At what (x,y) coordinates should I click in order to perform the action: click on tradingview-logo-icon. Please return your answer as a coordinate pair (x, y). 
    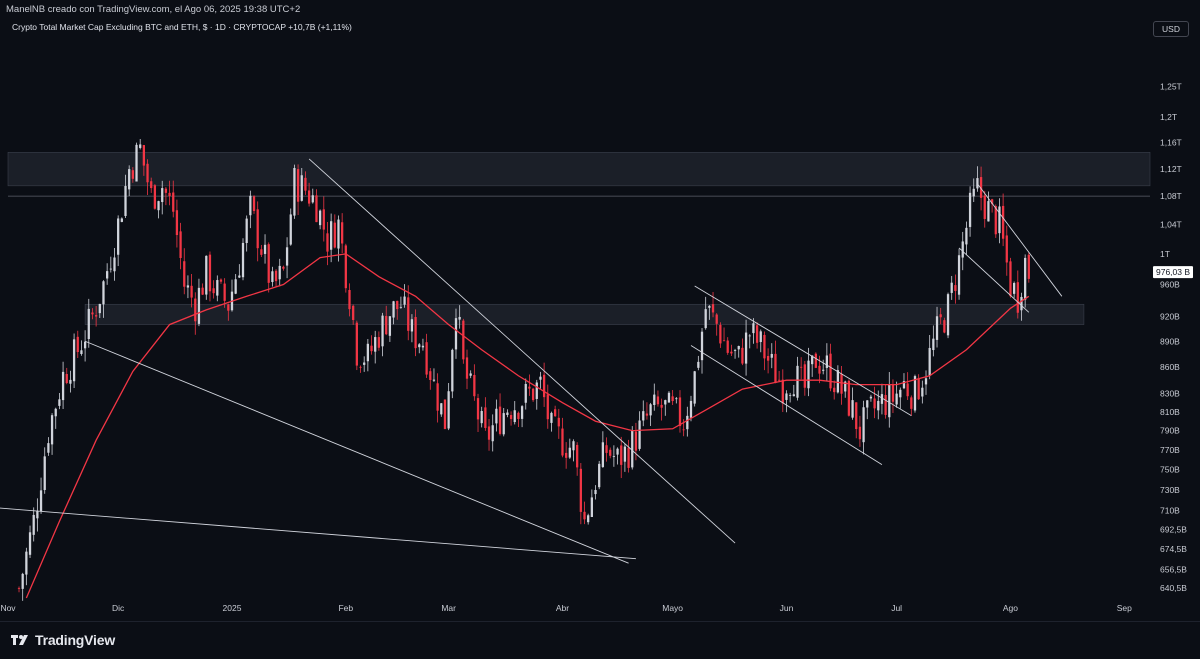
    Looking at the image, I should click on (19, 640).